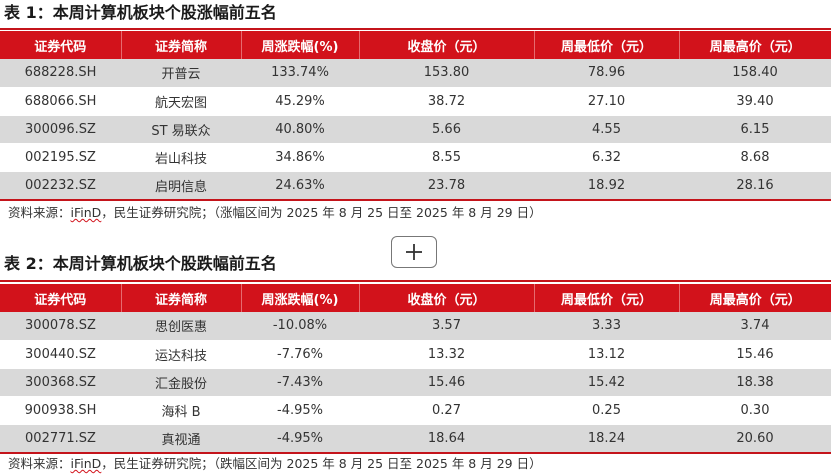 The height and width of the screenshot is (474, 831). Describe the element at coordinates (755, 326) in the screenshot. I see `table-cell: 3.74` at that location.